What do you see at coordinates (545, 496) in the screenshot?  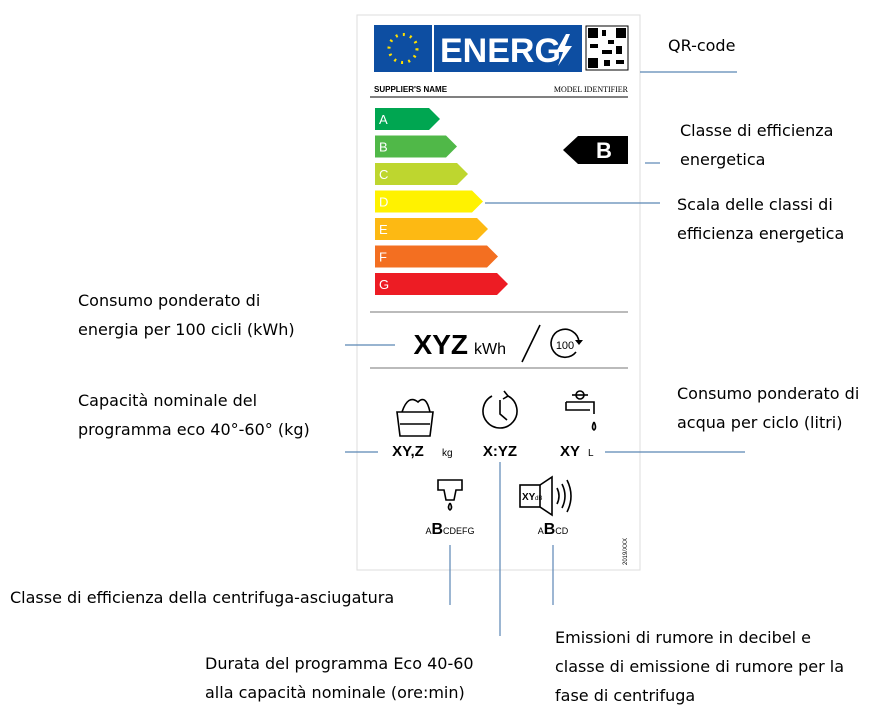 I see `speaker-icon` at bounding box center [545, 496].